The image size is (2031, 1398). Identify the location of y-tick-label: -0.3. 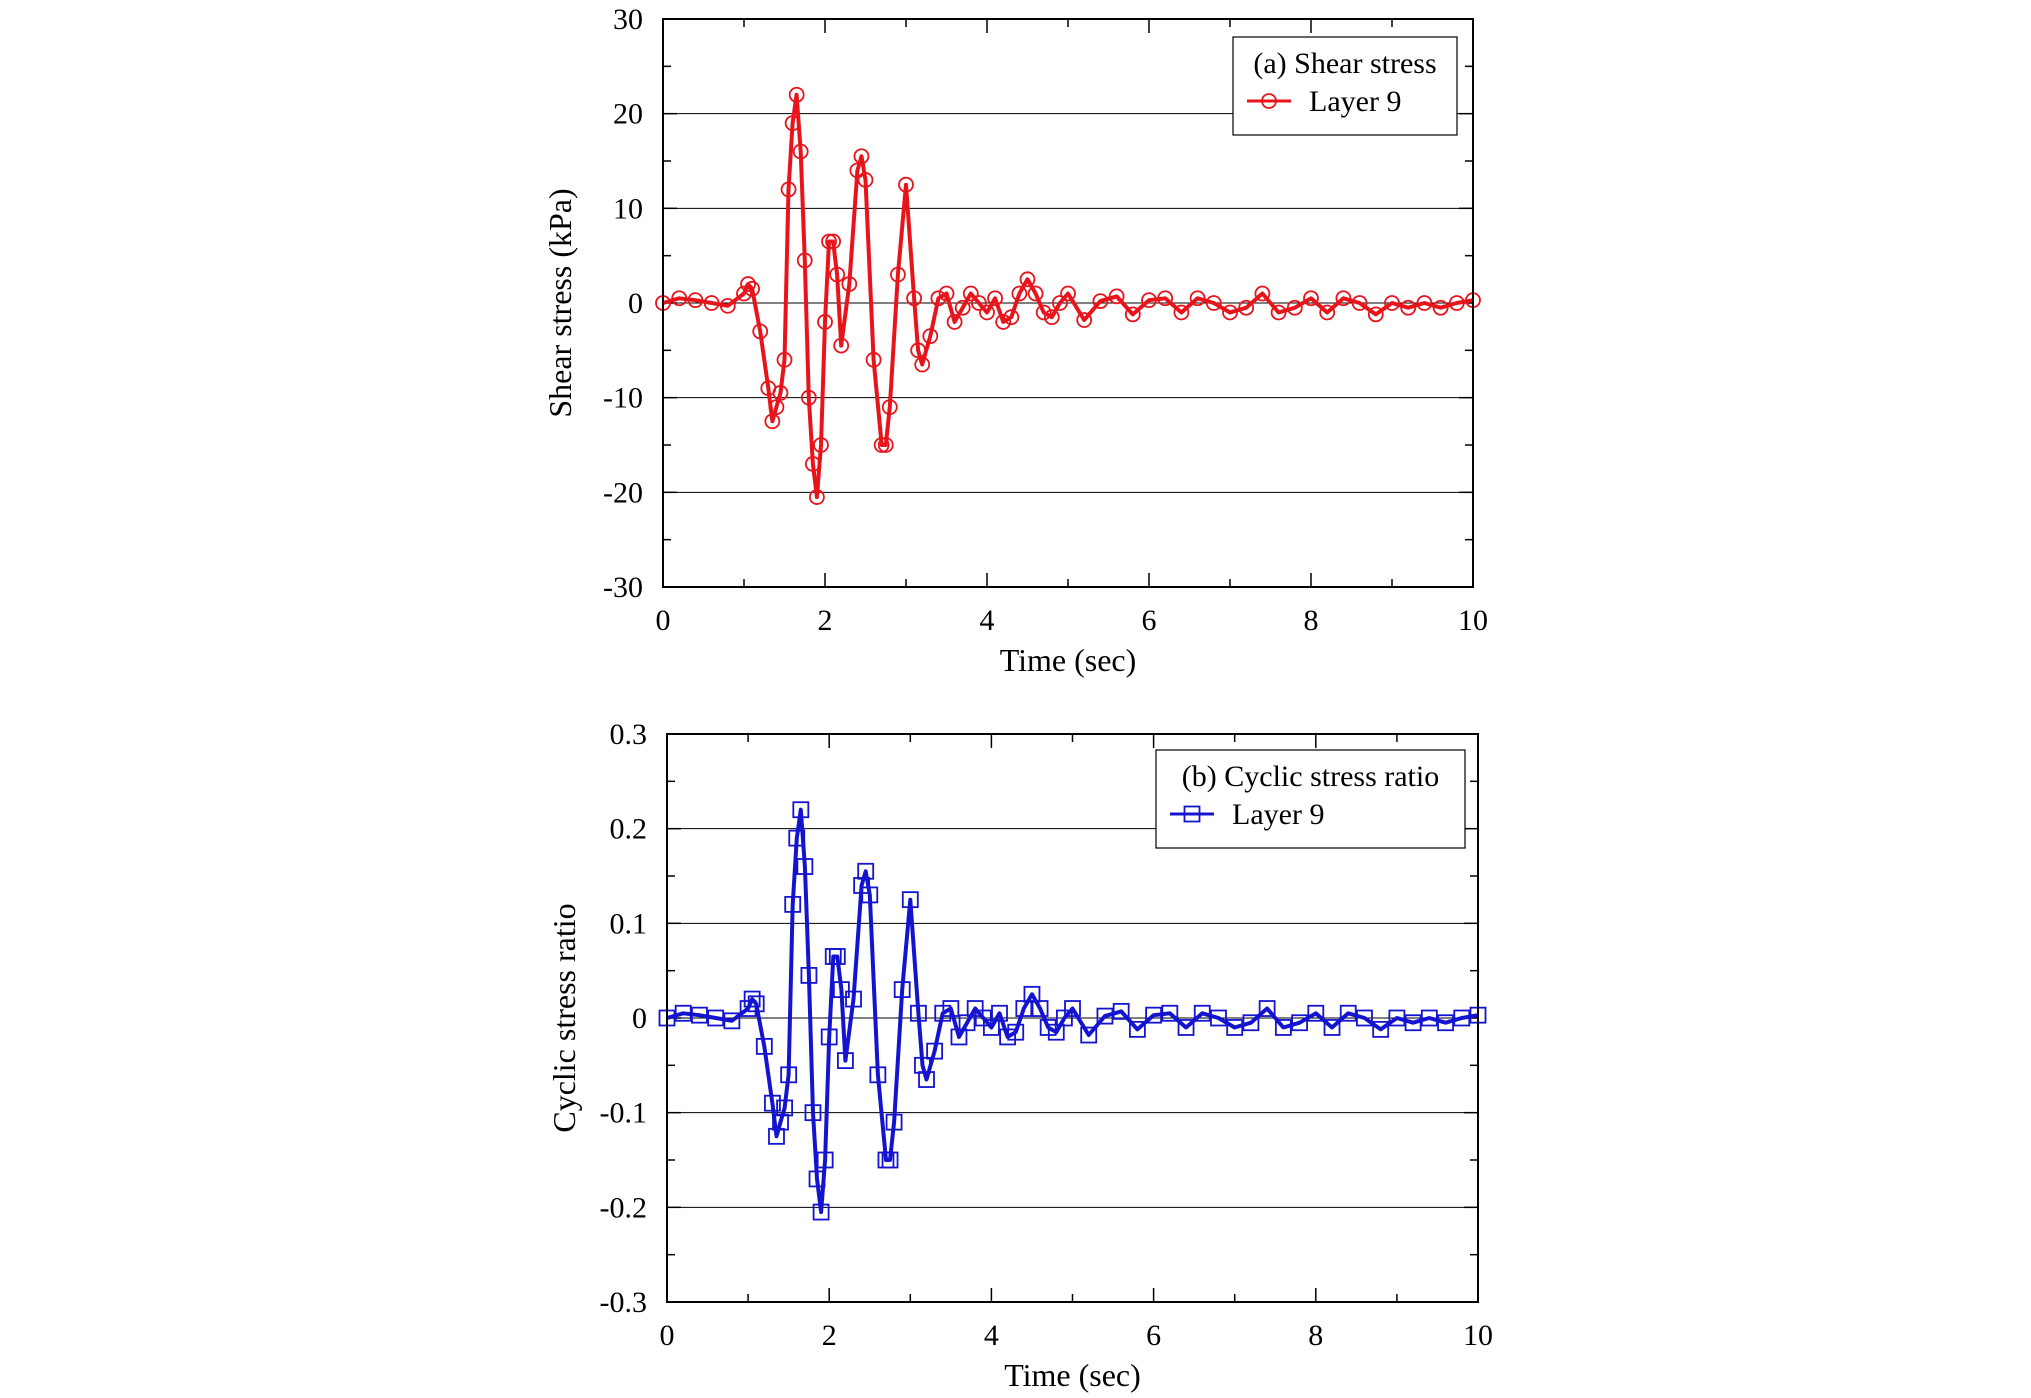
(624, 1302).